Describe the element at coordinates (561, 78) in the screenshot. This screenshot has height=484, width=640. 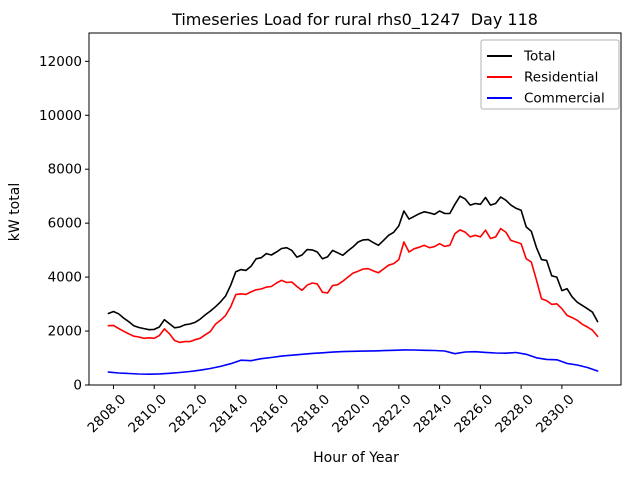
I see `legend-label-residential: Residential` at that location.